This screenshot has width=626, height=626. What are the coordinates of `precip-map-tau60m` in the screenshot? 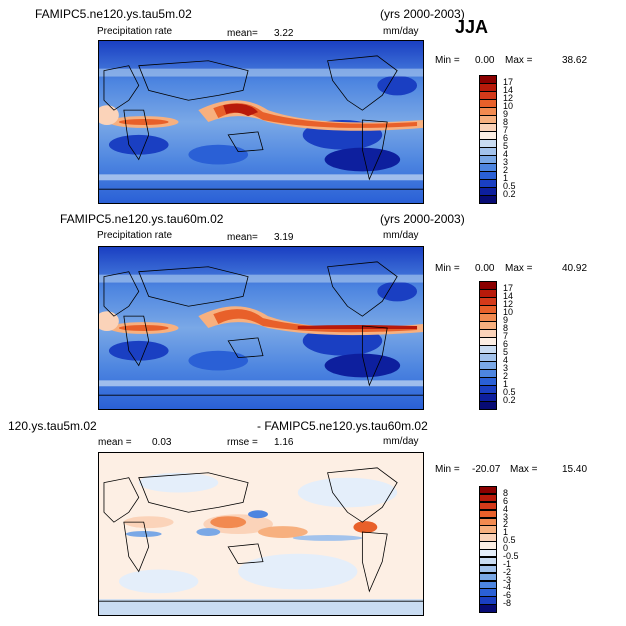 It's located at (261, 328).